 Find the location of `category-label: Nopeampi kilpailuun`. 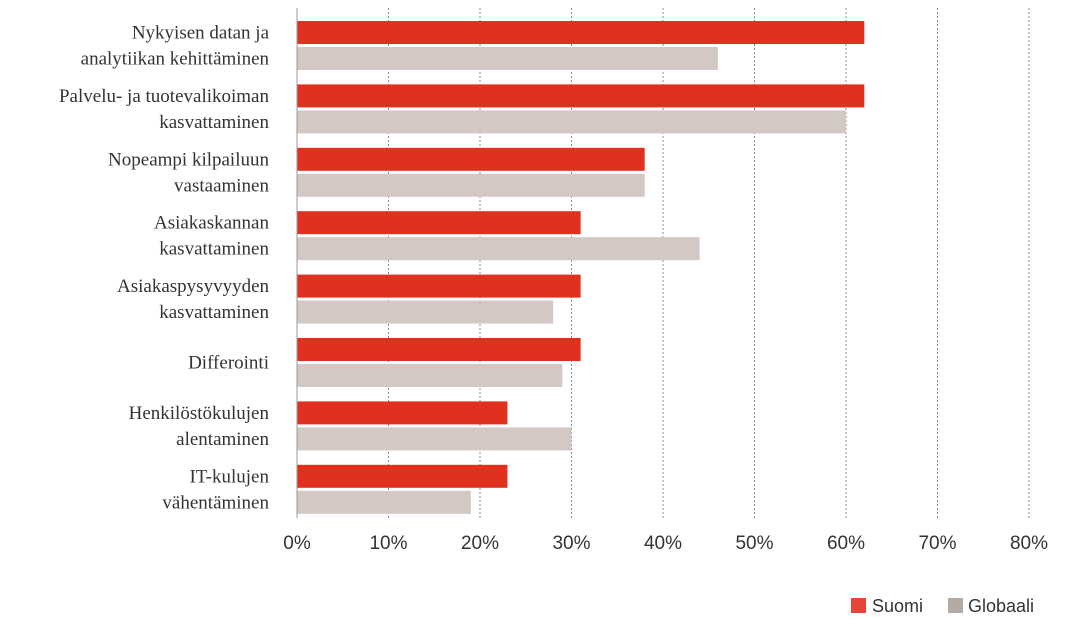

category-label: Nopeampi kilpailuun is located at coordinates (188, 159).